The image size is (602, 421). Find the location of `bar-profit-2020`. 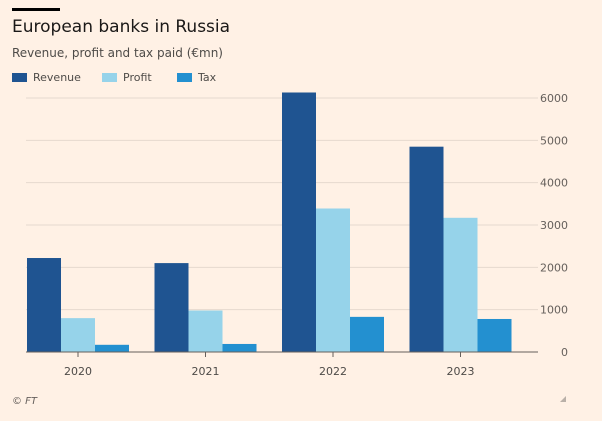

bar-profit-2020 is located at coordinates (78, 335).